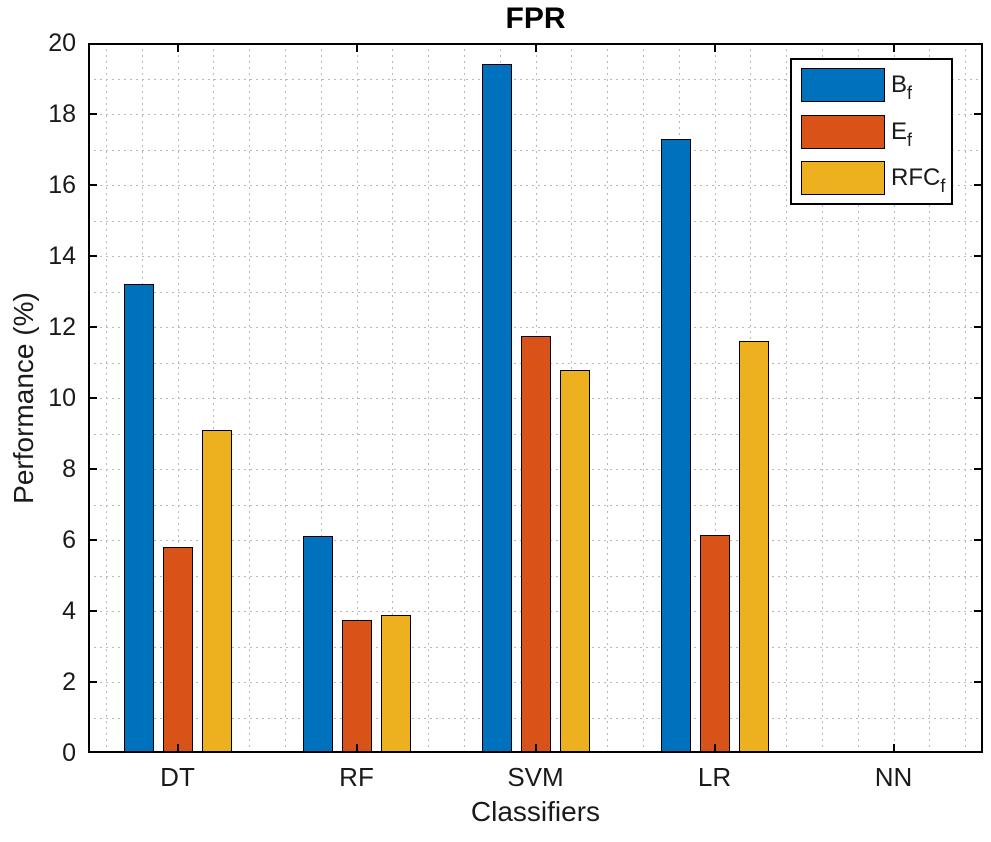  Describe the element at coordinates (69, 469) in the screenshot. I see `y-tick-label: 8` at that location.